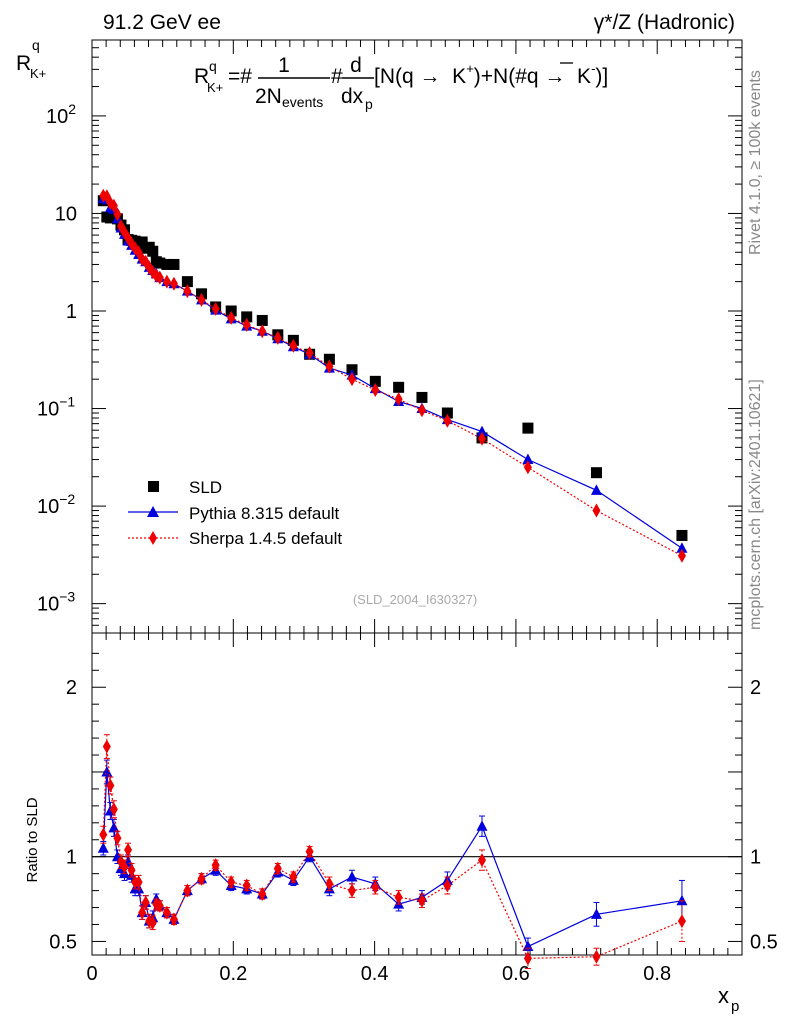 The height and width of the screenshot is (1024, 786). I want to click on legend-marker-sld, so click(153, 486).